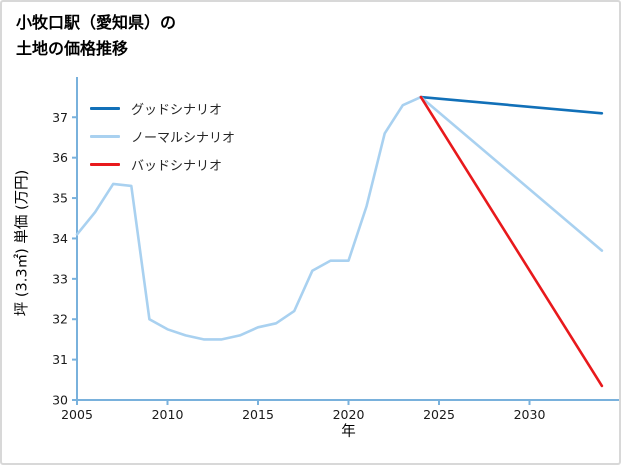  I want to click on y-tick-label: 34, so click(60, 238).